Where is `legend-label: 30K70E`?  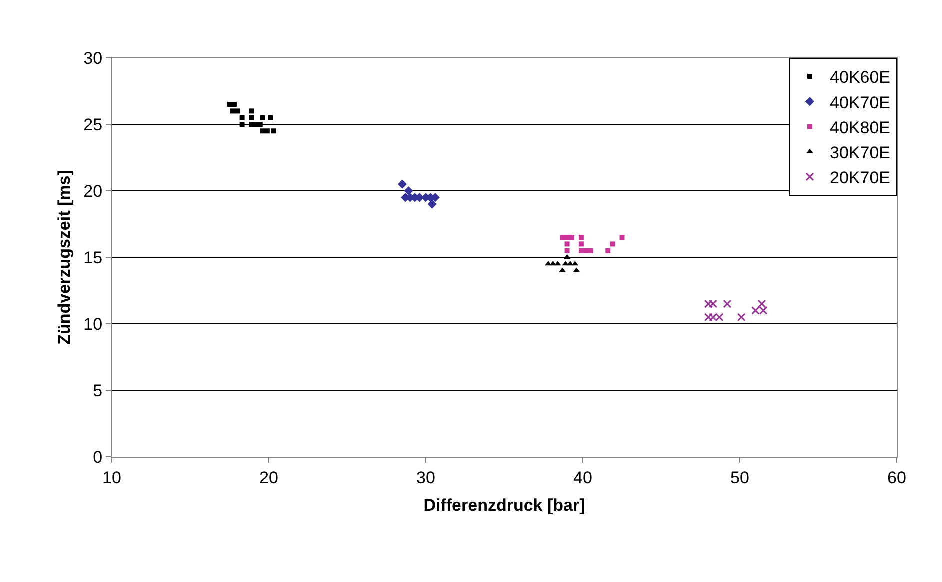 legend-label: 30K70E is located at coordinates (860, 152).